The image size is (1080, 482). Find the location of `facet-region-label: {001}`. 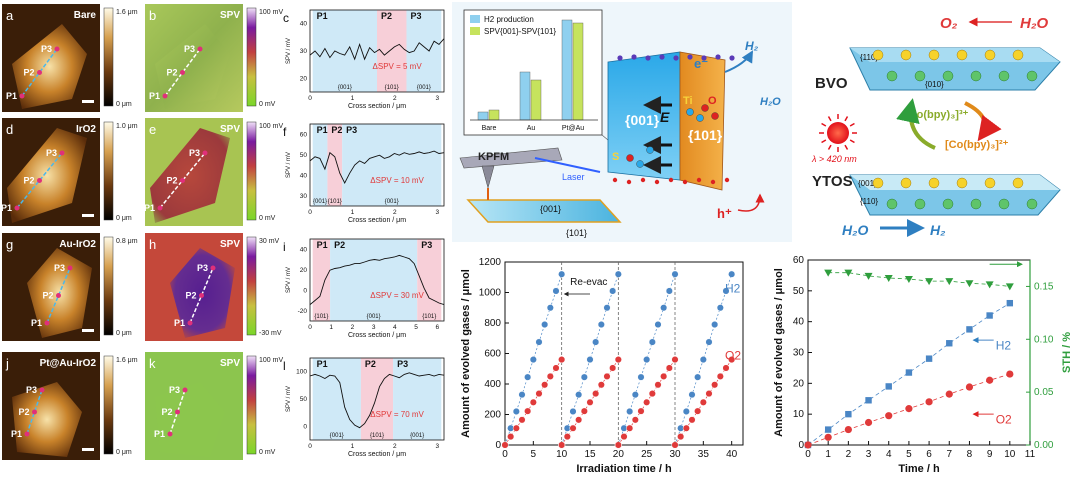

facet-region-label: {001} is located at coordinates (337, 436).